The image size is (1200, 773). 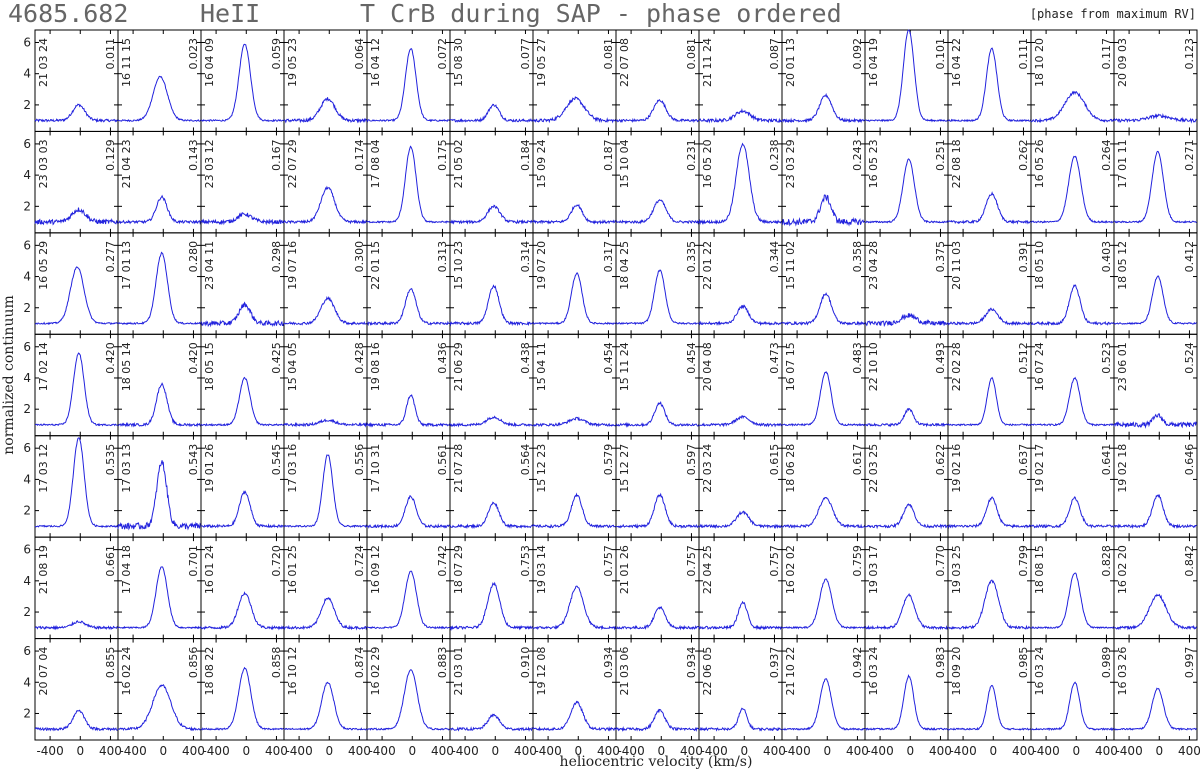 What do you see at coordinates (76, 182) in the screenshot?
I see `spectrum-panel: 23 03 03 0.129` at bounding box center [76, 182].